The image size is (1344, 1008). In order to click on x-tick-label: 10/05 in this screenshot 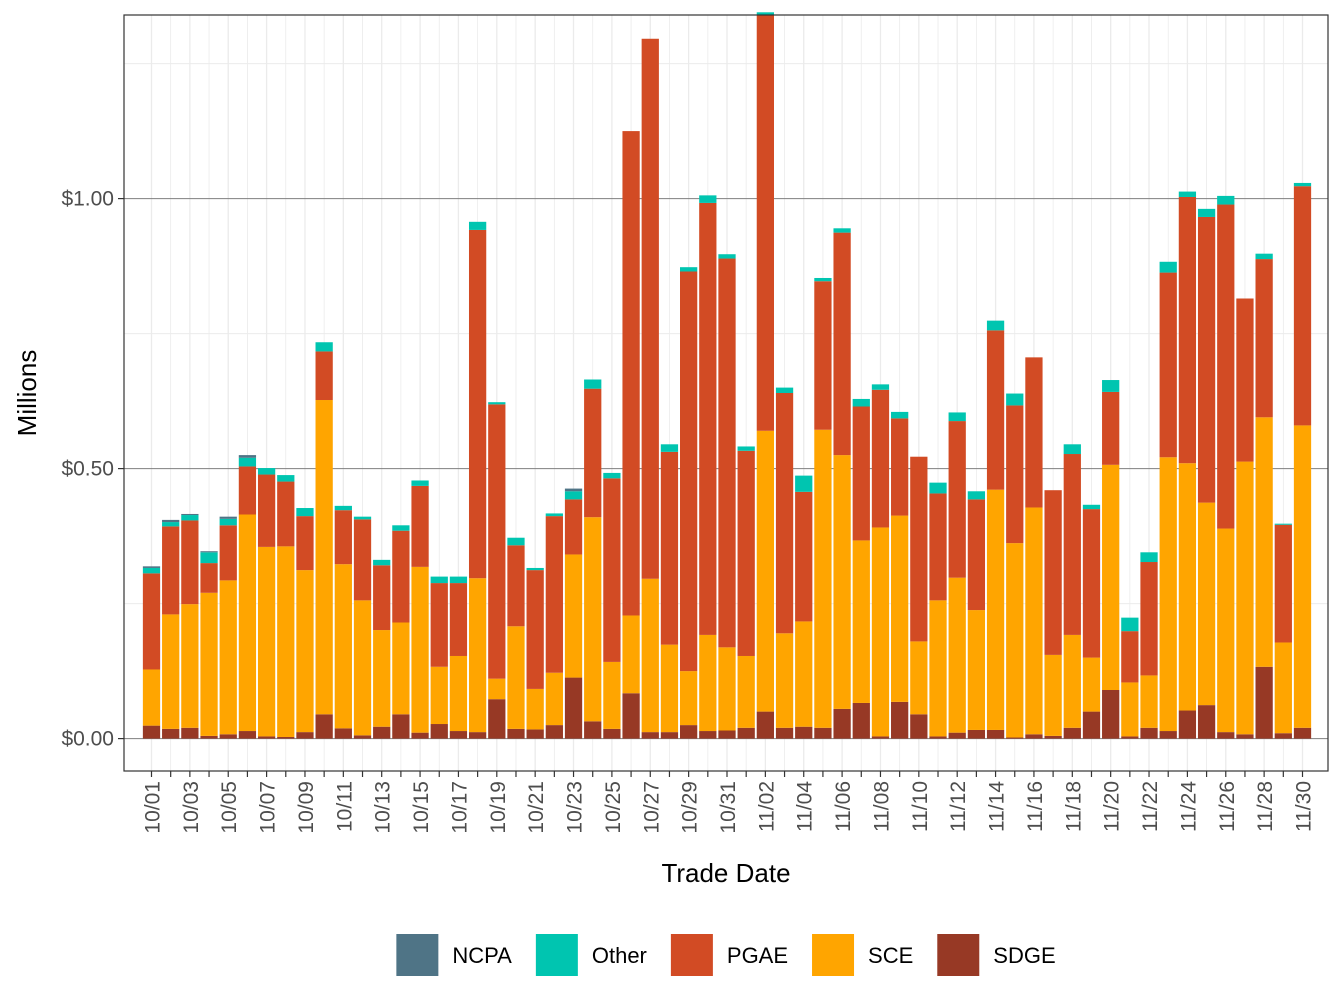, I will do `click(229, 807)`.